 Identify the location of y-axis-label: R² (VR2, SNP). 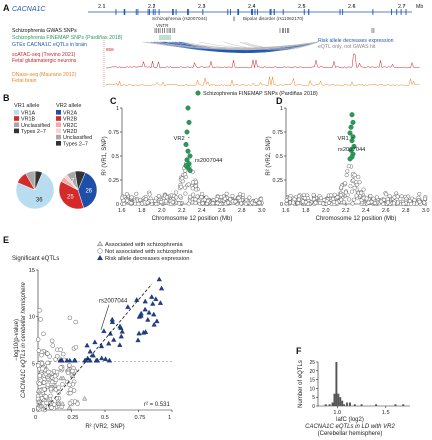
(269, 155).